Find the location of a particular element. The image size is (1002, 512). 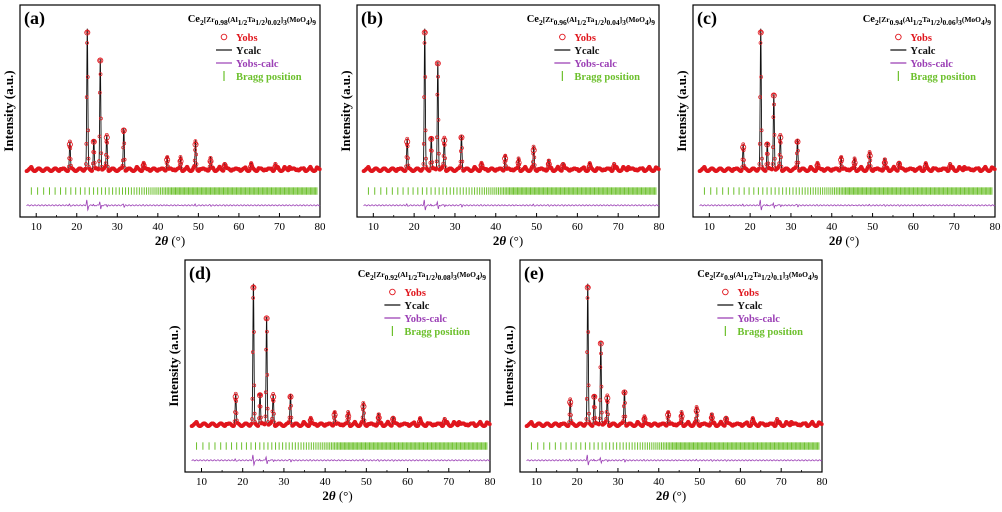

plot-frame is located at coordinates (337, 366).